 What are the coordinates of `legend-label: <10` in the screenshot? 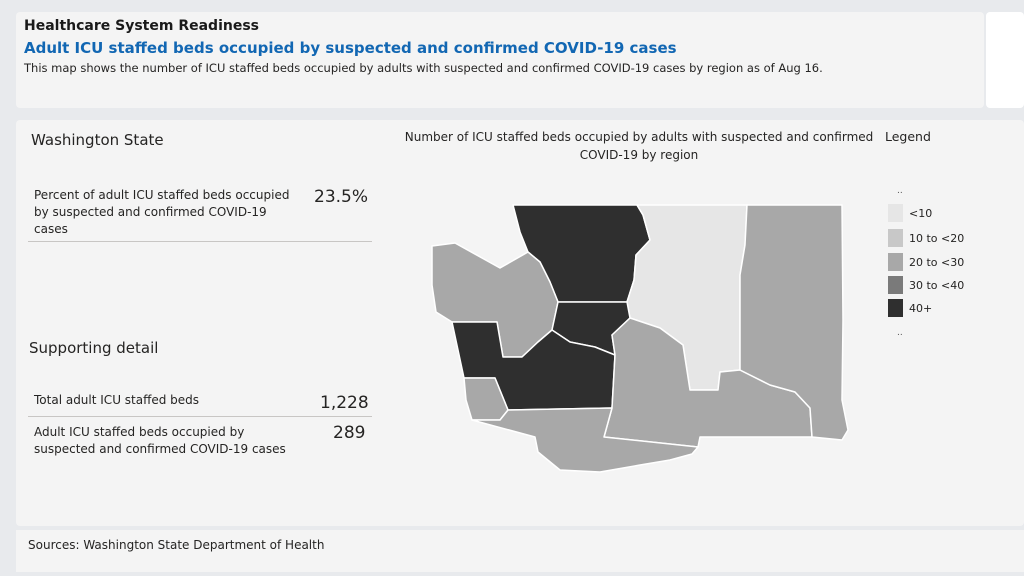 It's located at (921, 213).